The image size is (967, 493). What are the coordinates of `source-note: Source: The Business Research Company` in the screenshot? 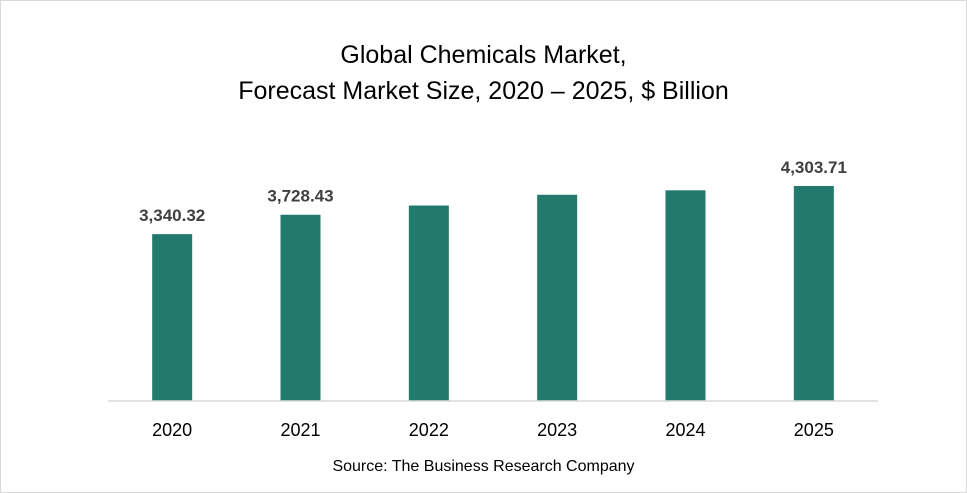 It's located at (483, 466).